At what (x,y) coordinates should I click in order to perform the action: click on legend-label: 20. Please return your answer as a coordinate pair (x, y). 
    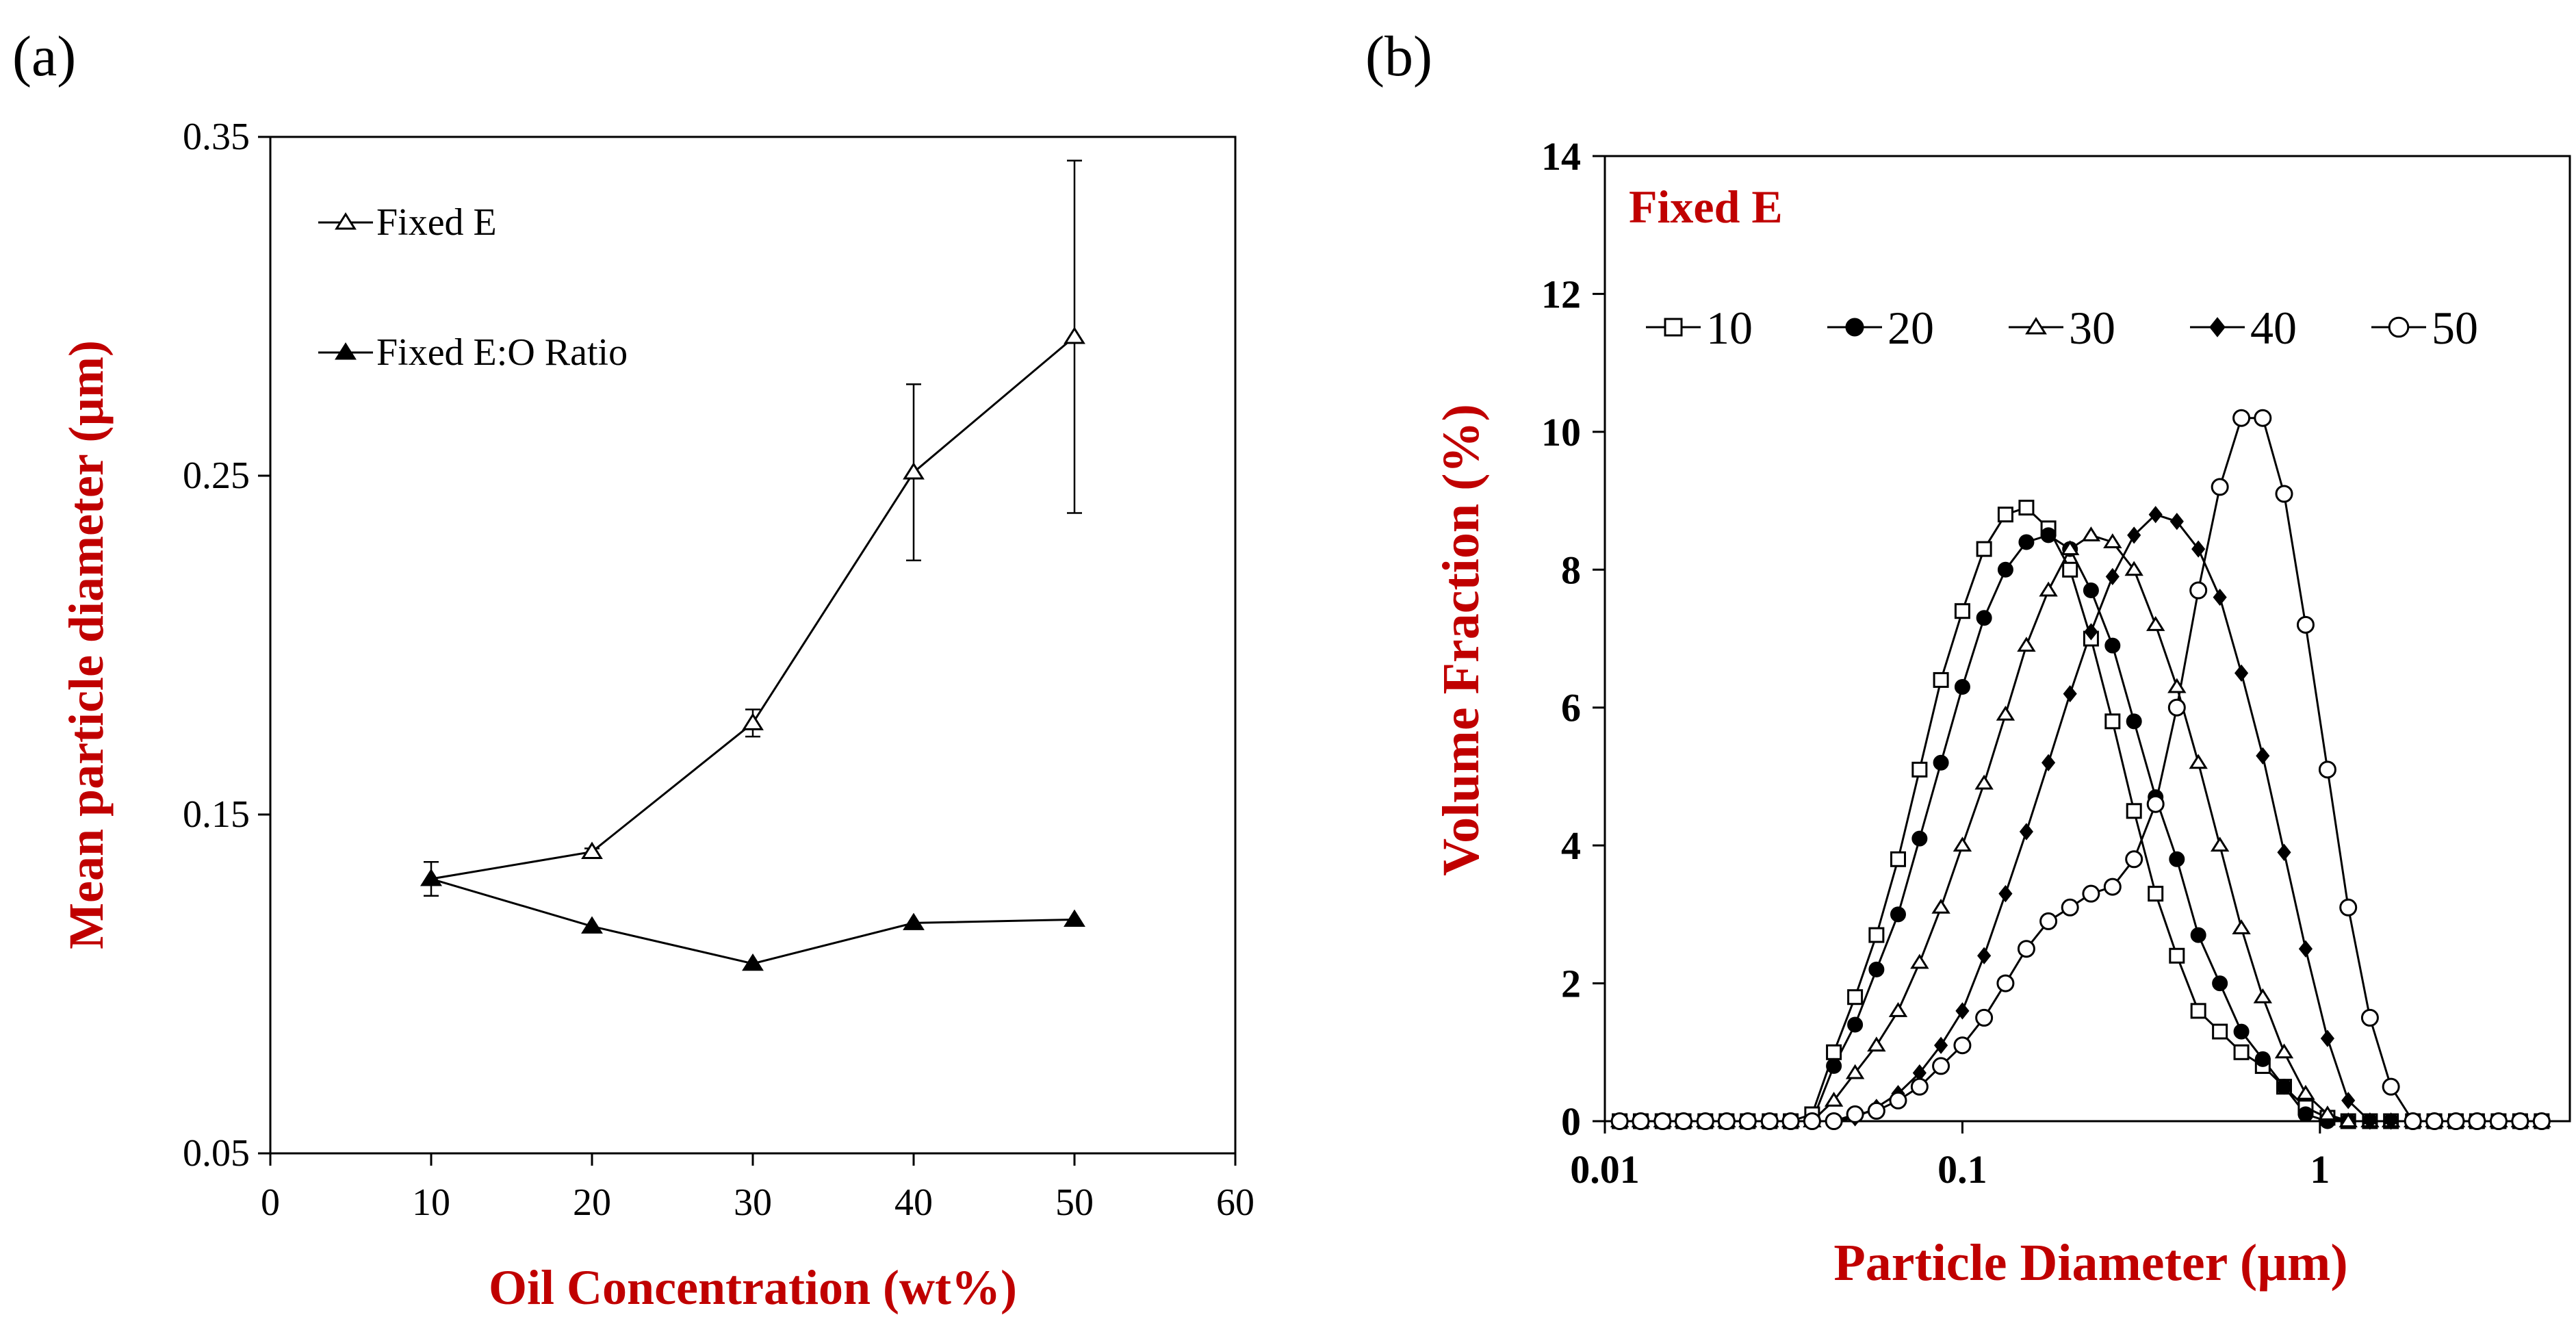
    Looking at the image, I should click on (1911, 328).